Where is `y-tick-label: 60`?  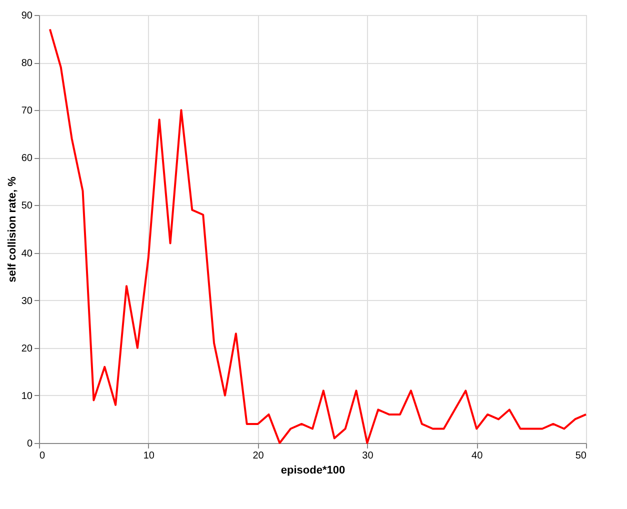 y-tick-label: 60 is located at coordinates (27, 158).